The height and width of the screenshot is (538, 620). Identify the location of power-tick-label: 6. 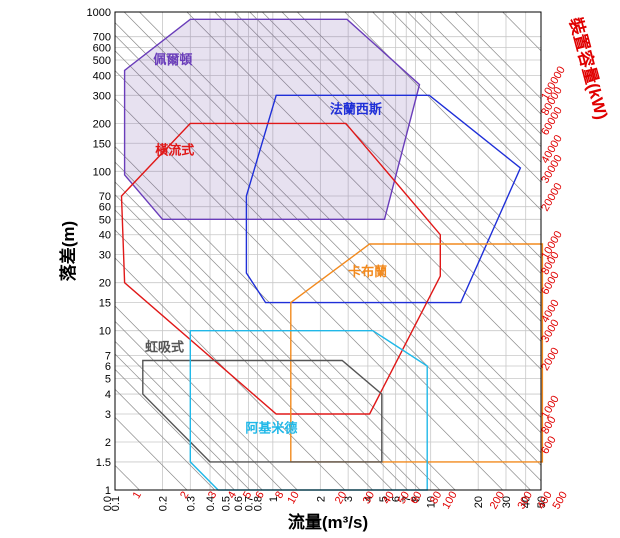
(259, 495).